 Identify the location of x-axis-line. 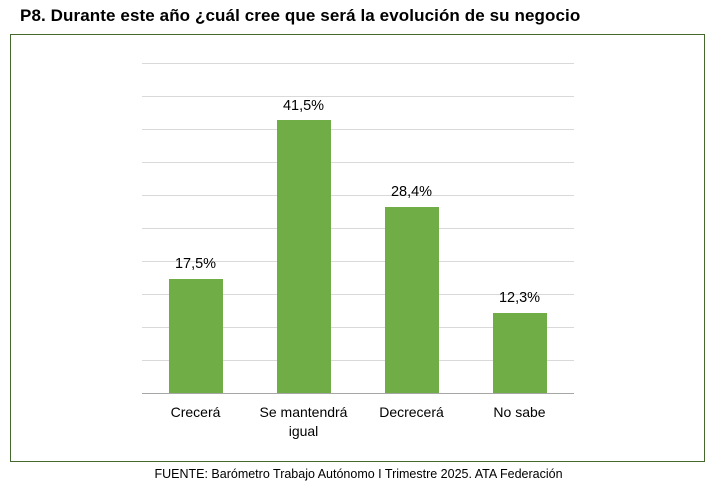
(357, 393).